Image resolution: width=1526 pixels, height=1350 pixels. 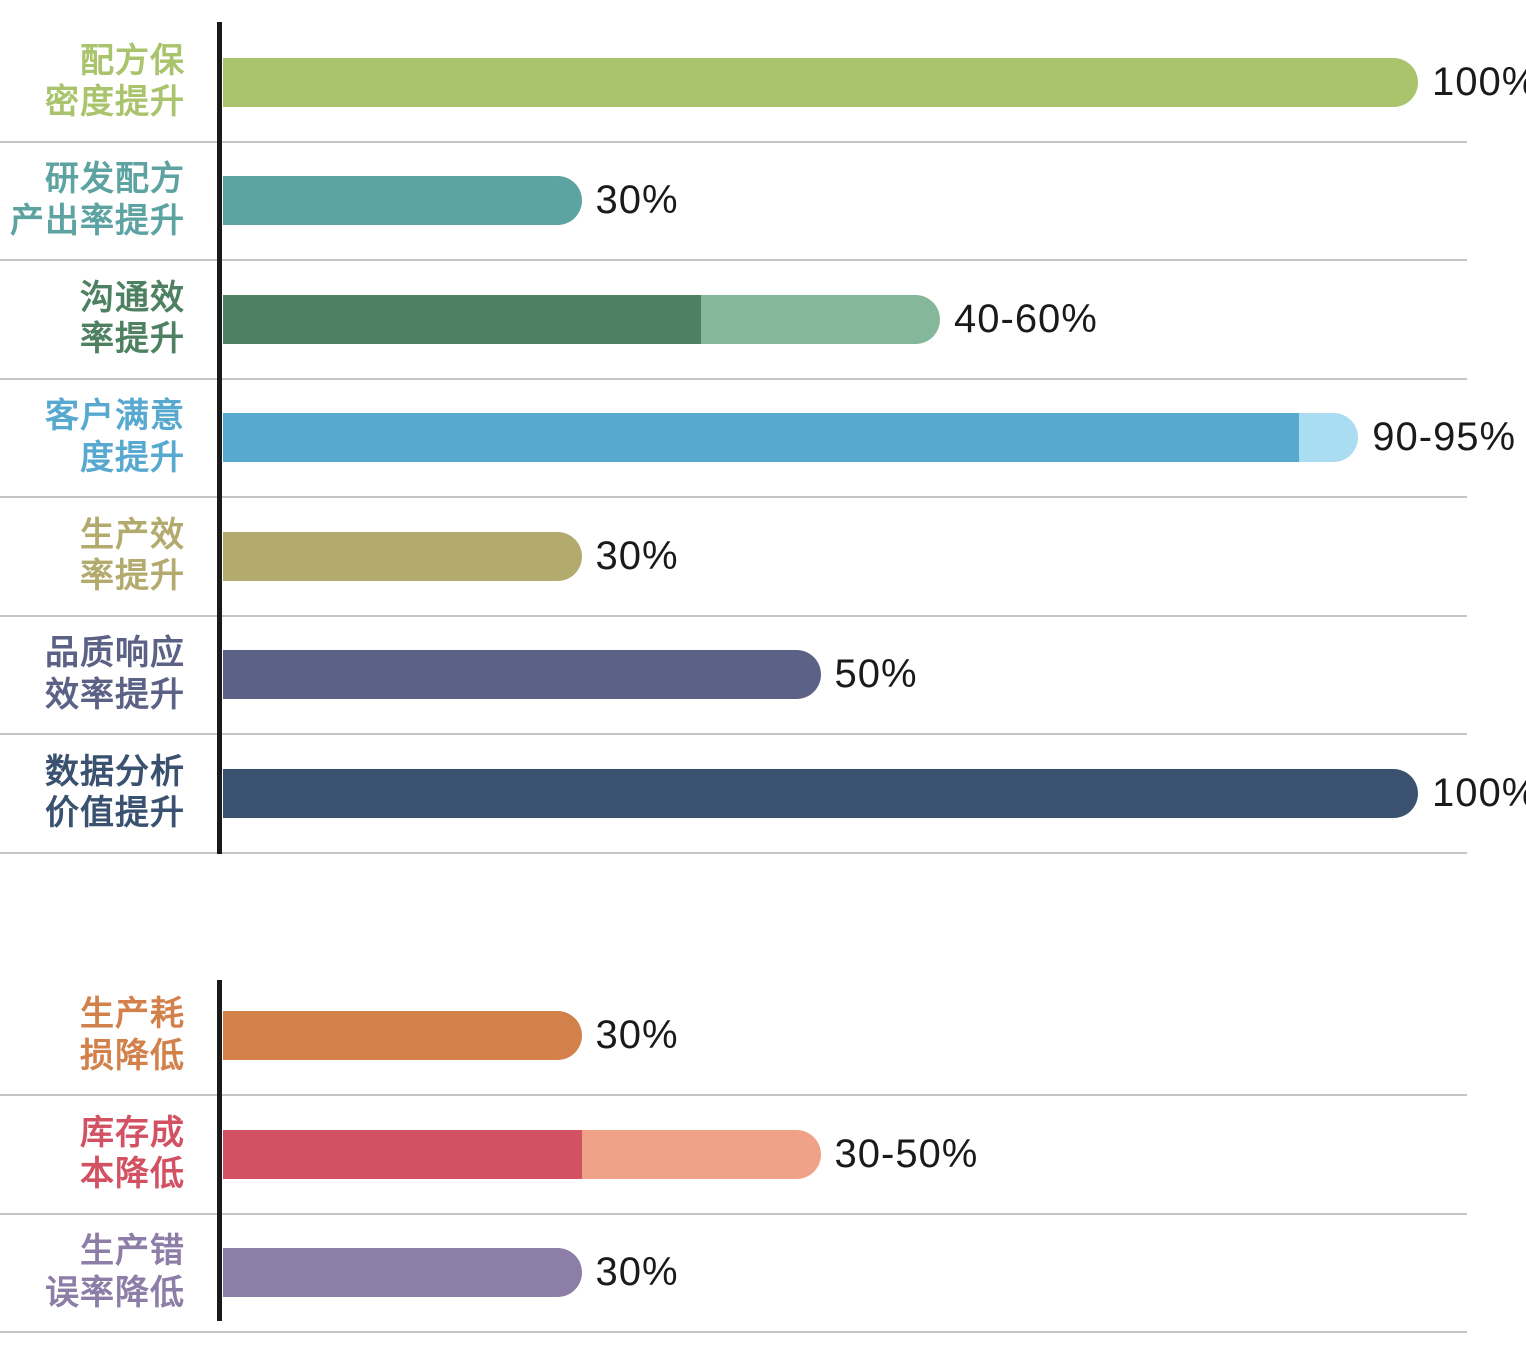 What do you see at coordinates (733, 1037) in the screenshot?
I see `chart-row: 生产耗 损降低 30%` at bounding box center [733, 1037].